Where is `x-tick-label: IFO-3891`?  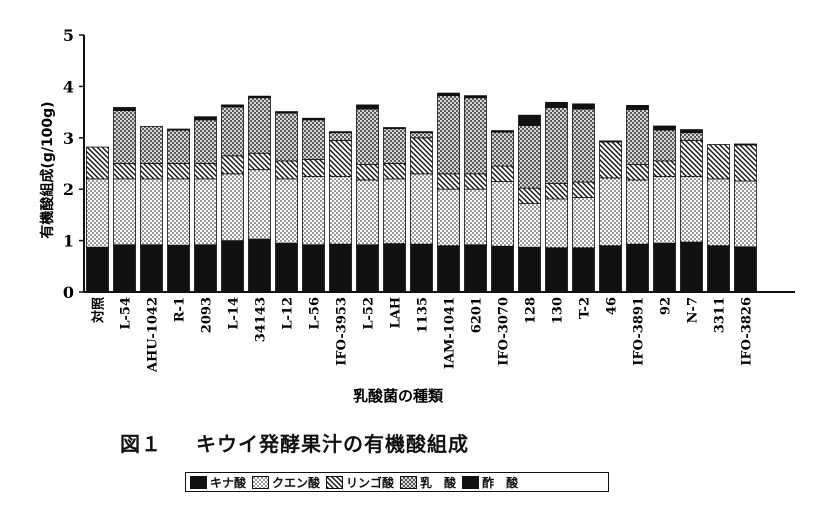
x-tick-label: IFO-3891 is located at coordinates (639, 331).